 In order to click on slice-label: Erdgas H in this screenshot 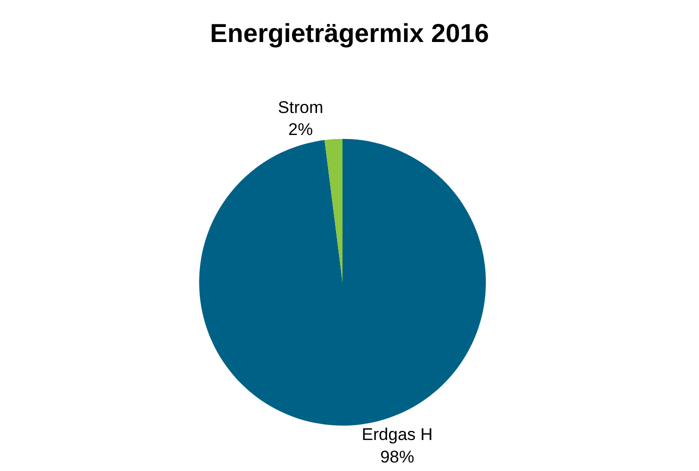, I will do `click(397, 434)`.